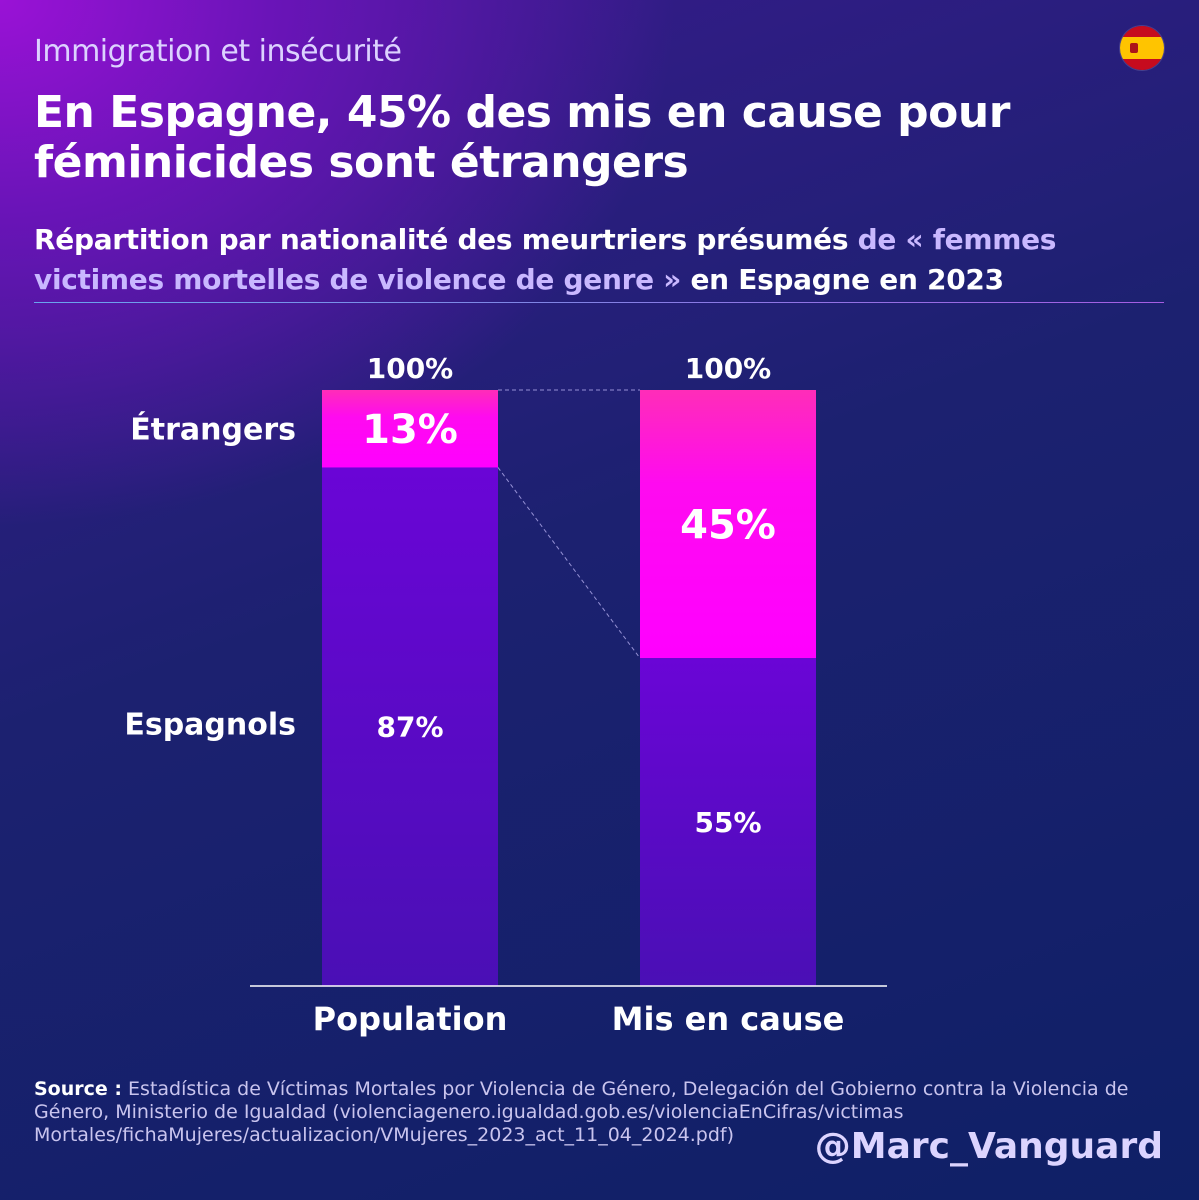  Describe the element at coordinates (213, 430) in the screenshot. I see `series-label-etrangers: Étrangers` at that location.